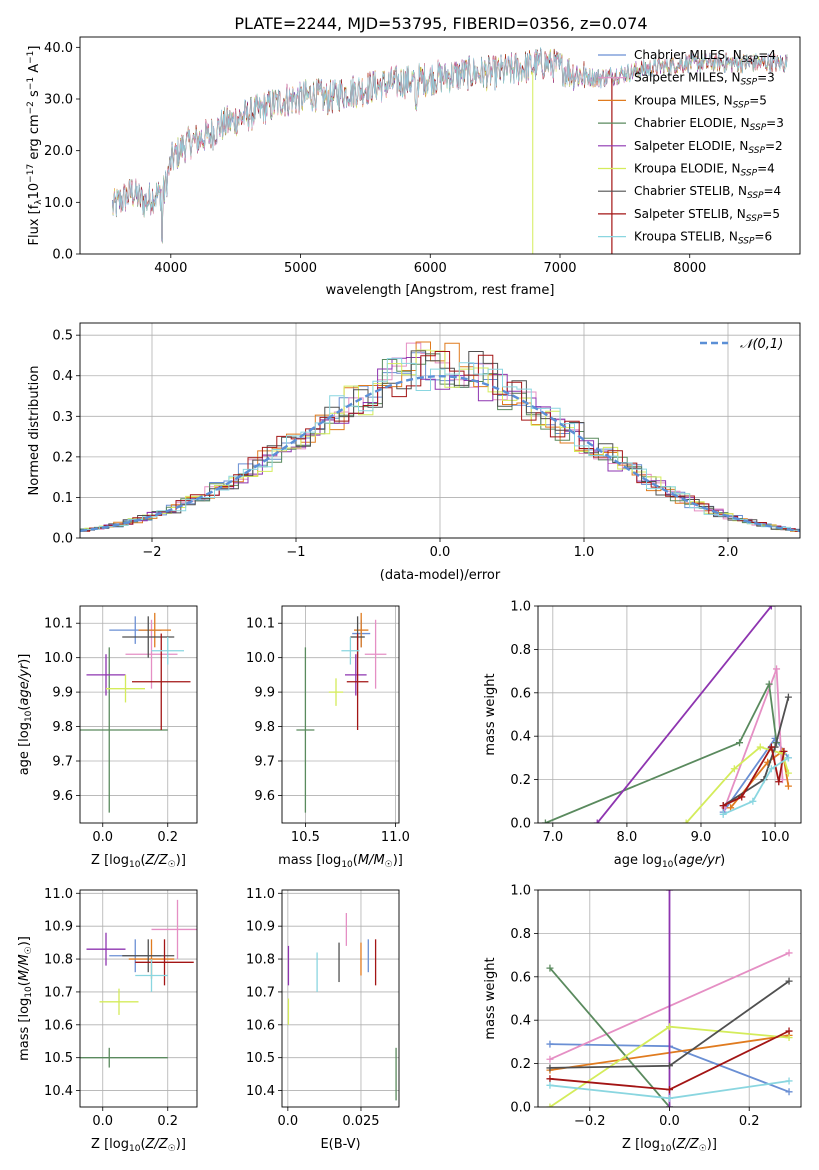 The height and width of the screenshot is (1170, 819). Describe the element at coordinates (669, 1145) in the screenshot. I see `z_weight-xlabel: Z [log10(Z/Z☉)]` at that location.